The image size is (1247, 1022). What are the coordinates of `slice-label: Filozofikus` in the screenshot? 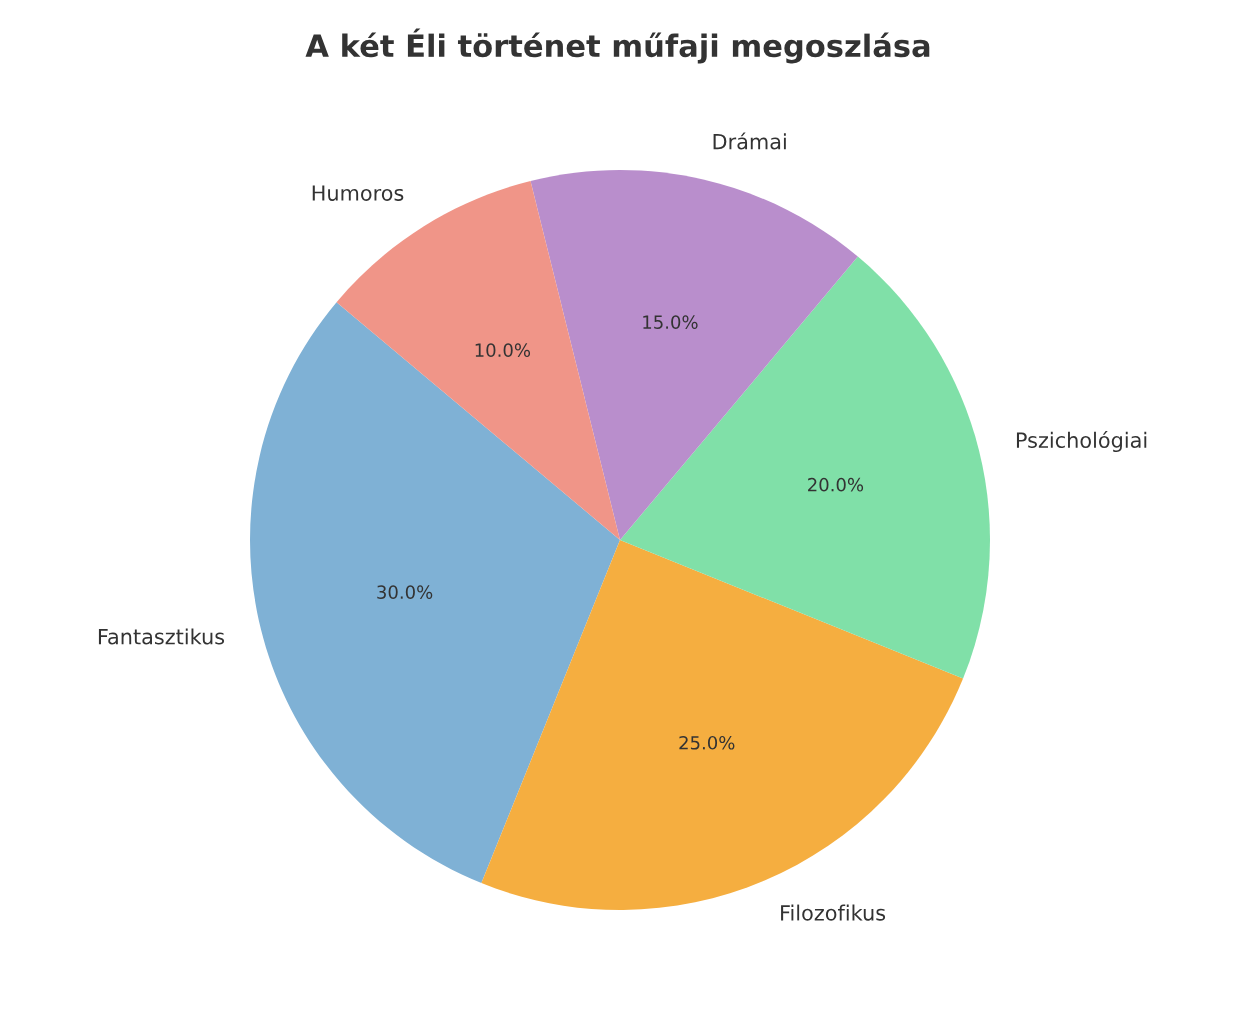 It's located at (833, 912).